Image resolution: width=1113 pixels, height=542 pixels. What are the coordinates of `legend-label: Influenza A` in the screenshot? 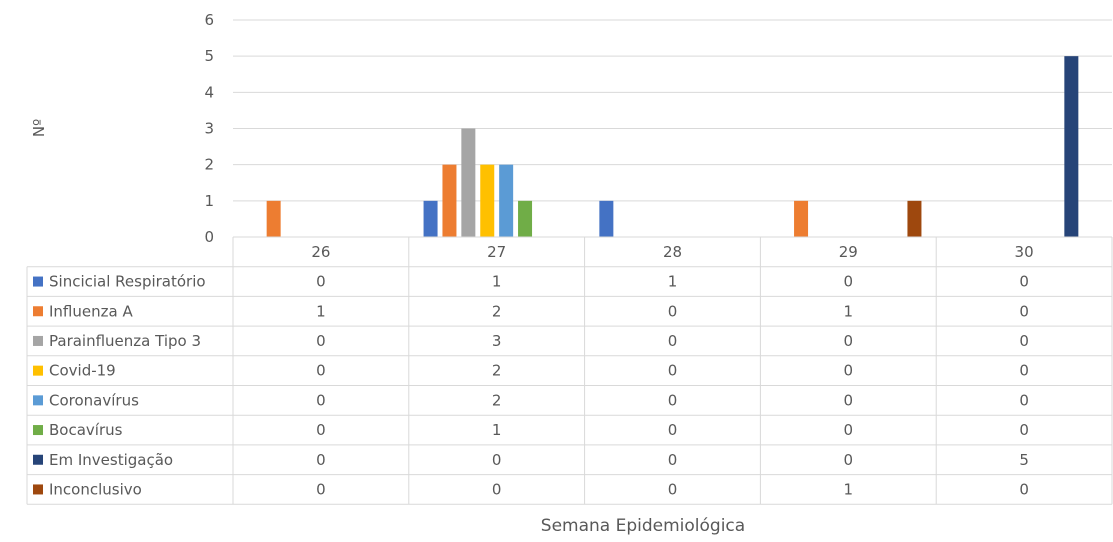 It's located at (91, 311).